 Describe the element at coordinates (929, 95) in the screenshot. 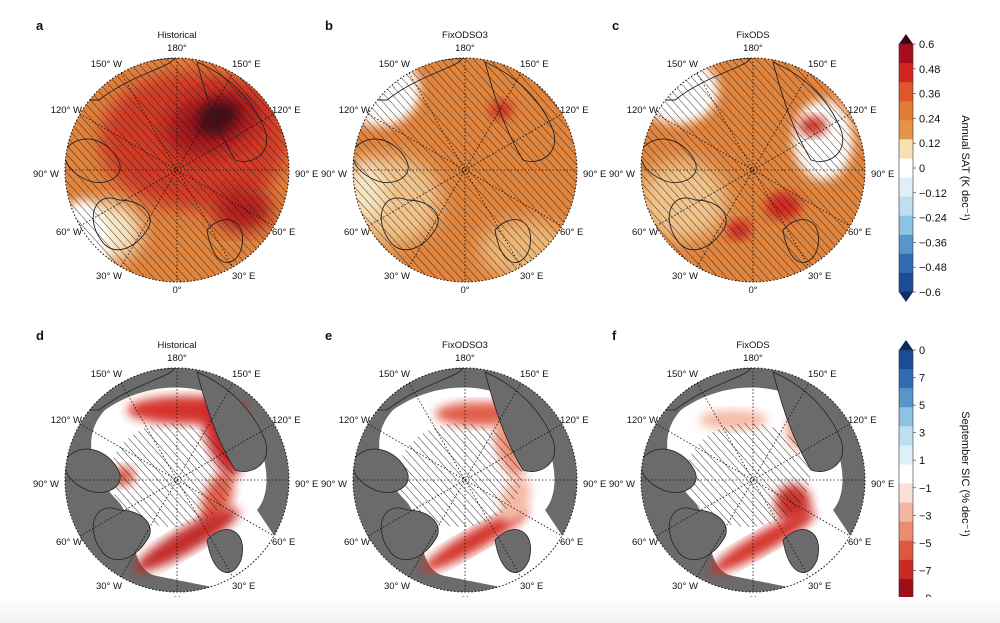

I see `colorbar-tick-label: 0.36` at that location.